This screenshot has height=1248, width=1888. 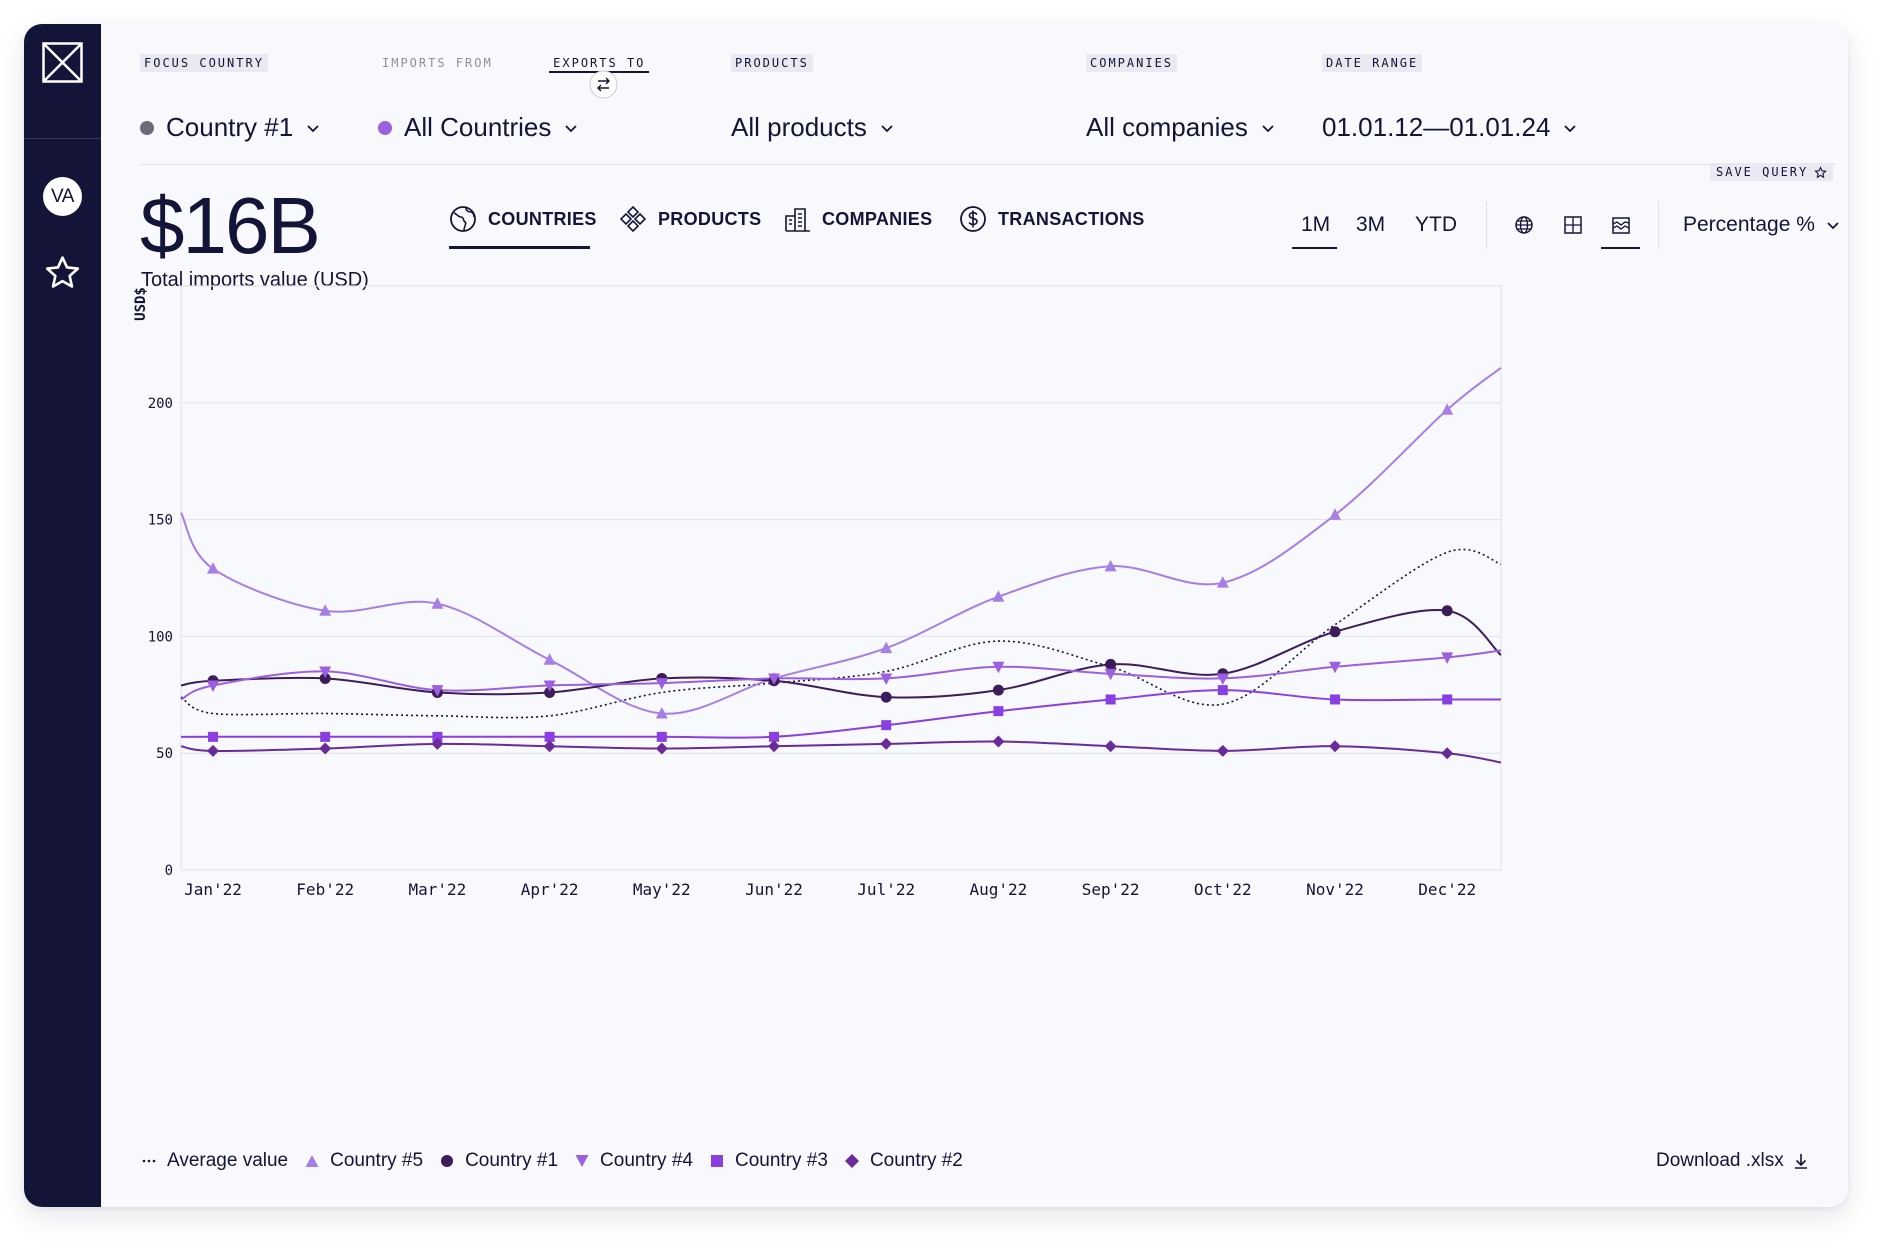 What do you see at coordinates (1436, 127) in the screenshot?
I see `date-range-value: 01.01.12—01.01.24` at bounding box center [1436, 127].